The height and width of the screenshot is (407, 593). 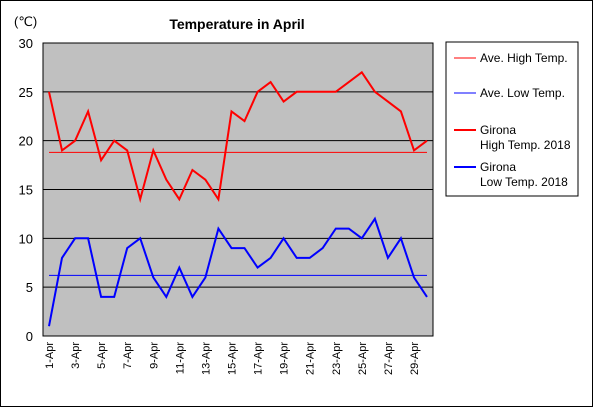 What do you see at coordinates (389, 358) in the screenshot?
I see `x-tick-label: 27-Apr` at bounding box center [389, 358].